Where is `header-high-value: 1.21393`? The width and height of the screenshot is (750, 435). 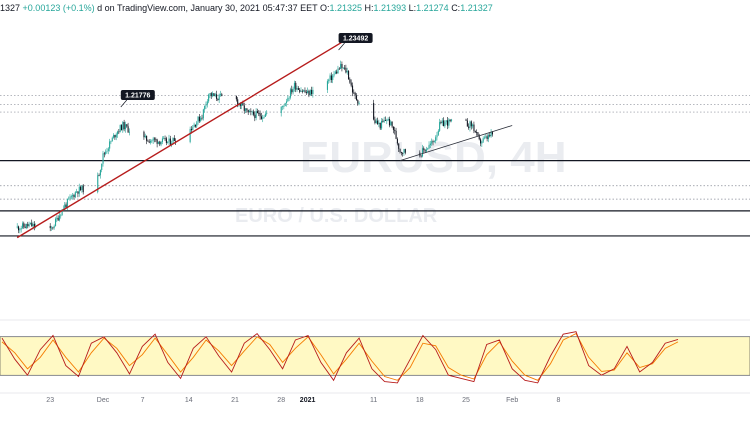
header-high-value: 1.21393 is located at coordinates (390, 8).